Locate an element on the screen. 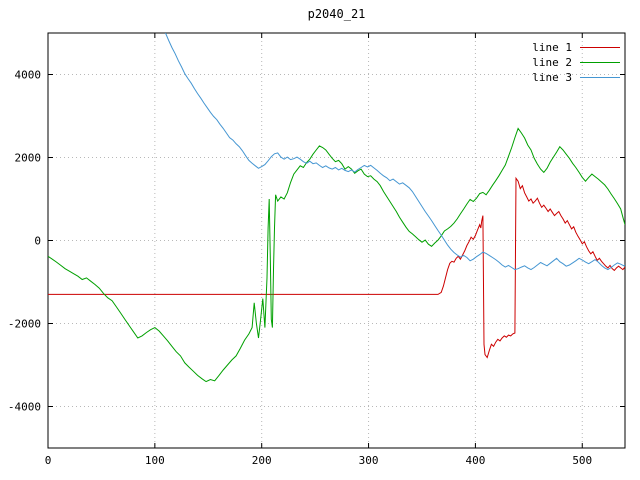  legend: line 1 line 2 line 3 is located at coordinates (576, 62).